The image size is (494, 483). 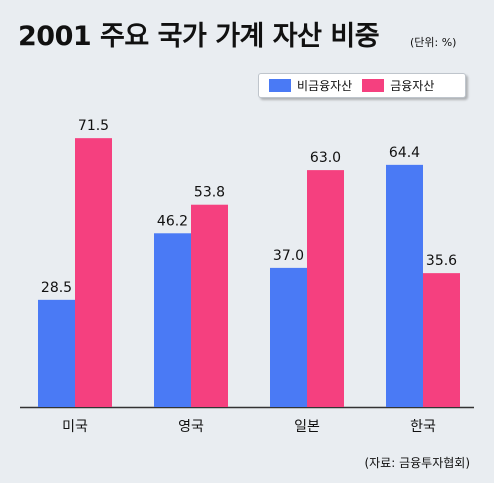 I want to click on legend-item-non-financial: 비금융자산, so click(x=310, y=85).